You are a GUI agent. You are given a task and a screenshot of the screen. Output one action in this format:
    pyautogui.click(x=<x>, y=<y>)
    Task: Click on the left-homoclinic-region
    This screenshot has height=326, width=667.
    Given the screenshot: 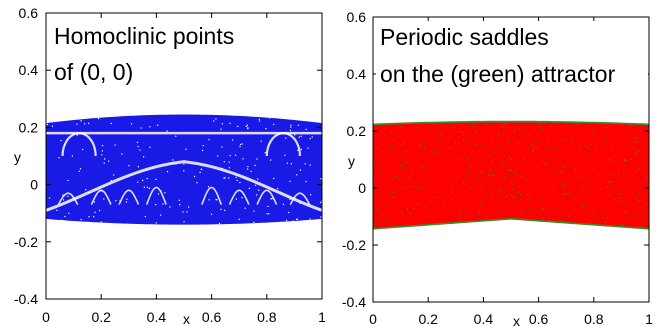 What is the action you would take?
    pyautogui.click(x=184, y=169)
    